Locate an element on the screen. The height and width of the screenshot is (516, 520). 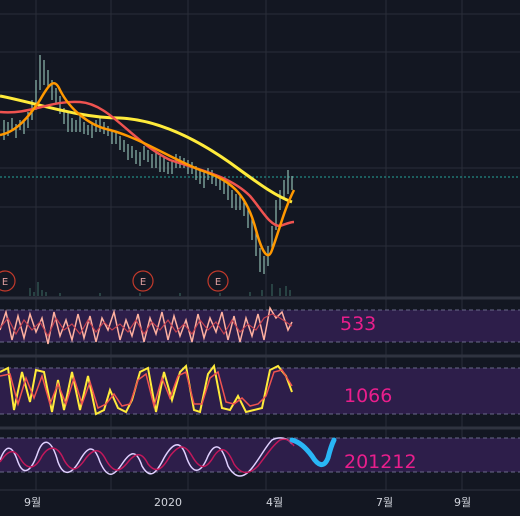
indicator-pane-3: 201212 is located at coordinates (260, 457).